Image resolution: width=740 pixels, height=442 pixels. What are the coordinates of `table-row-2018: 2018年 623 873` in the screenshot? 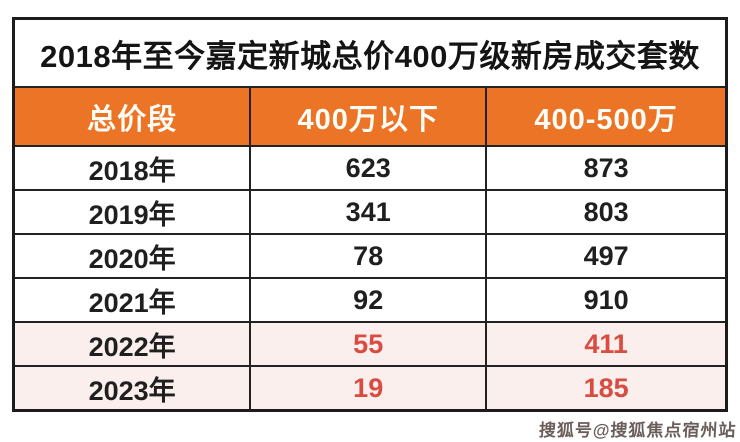 It's located at (370, 168).